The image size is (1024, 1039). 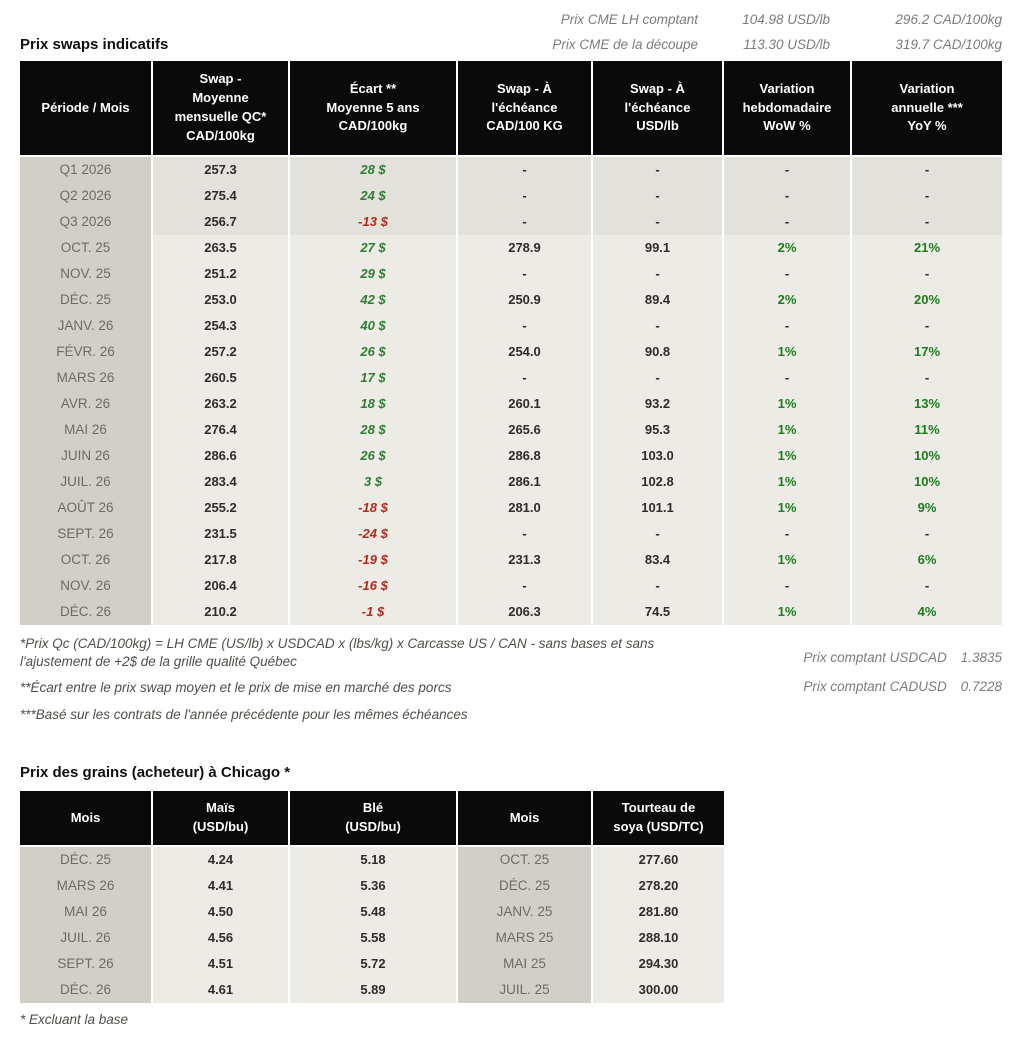 What do you see at coordinates (86, 534) in the screenshot?
I see `period-cell: SEPT. 26` at bounding box center [86, 534].